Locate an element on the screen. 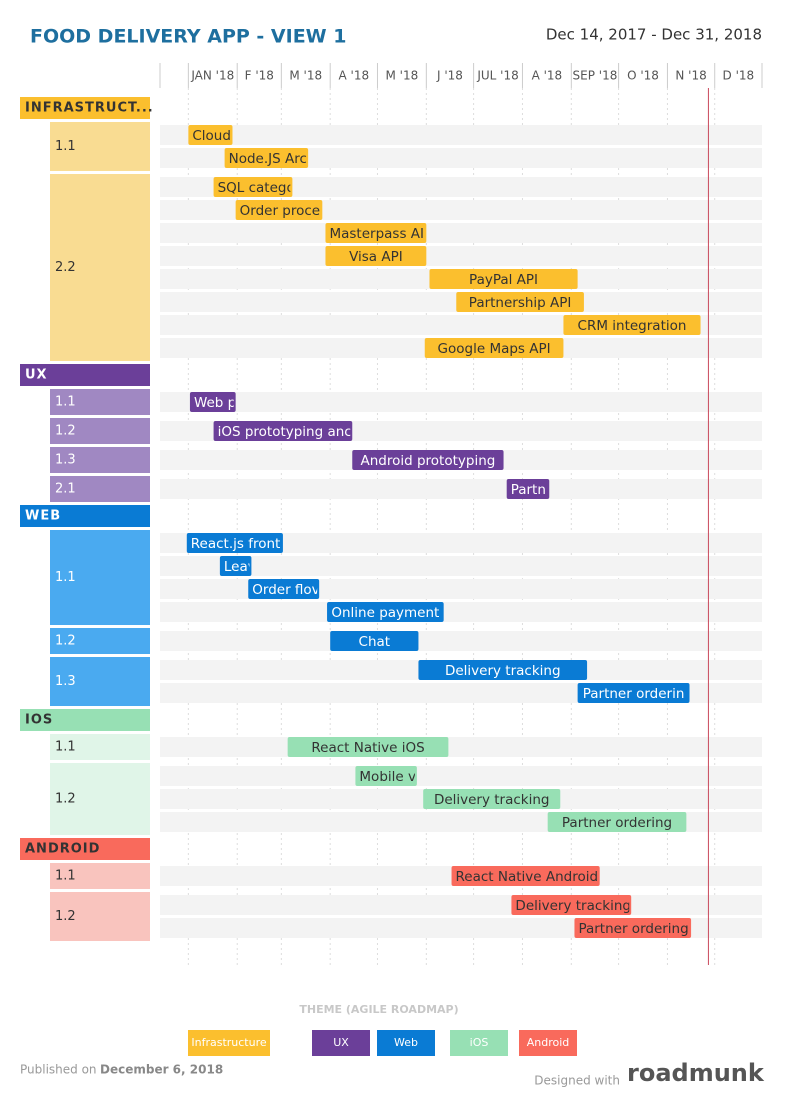 Image resolution: width=792 pixels, height=1109 pixels. bar-label: CRM integration is located at coordinates (632, 326).